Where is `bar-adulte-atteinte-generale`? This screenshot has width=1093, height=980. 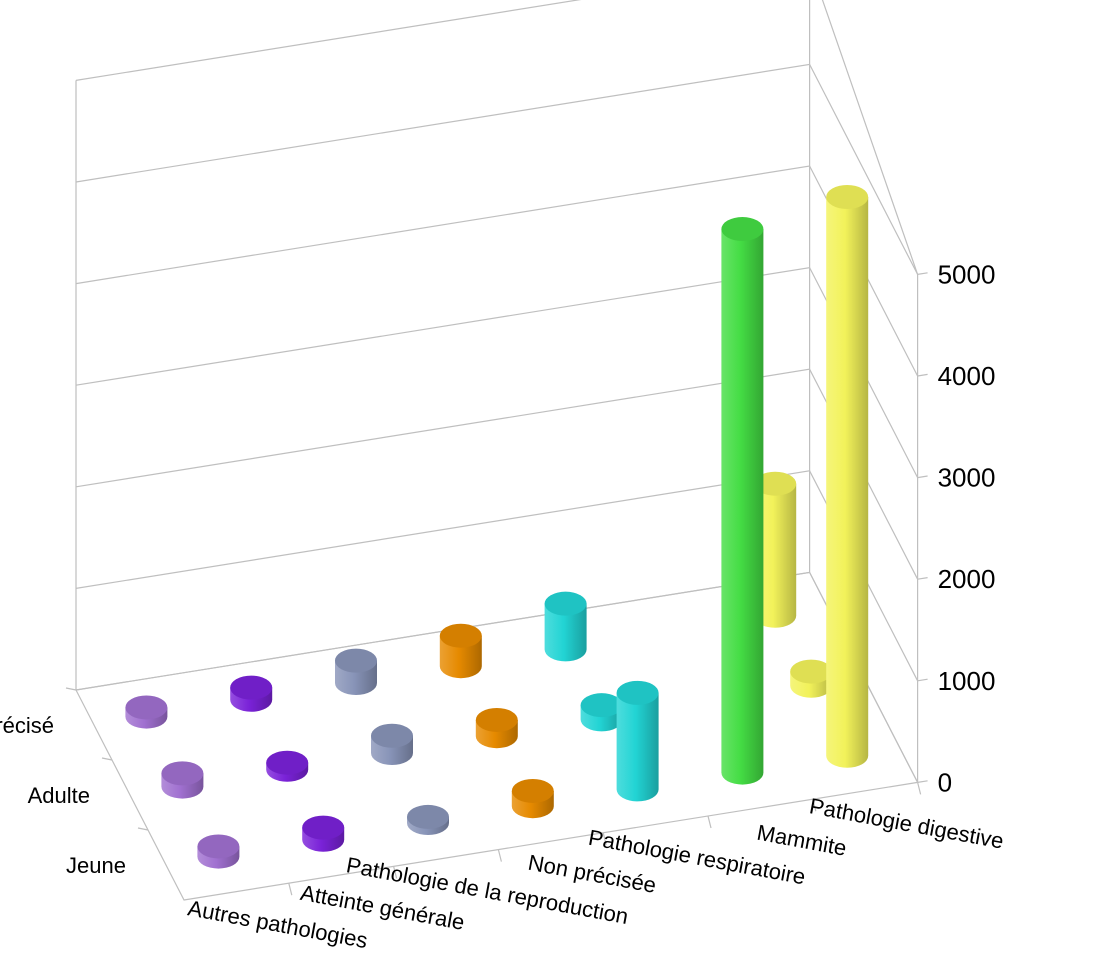
bar-adulte-atteinte-generale is located at coordinates (287, 766).